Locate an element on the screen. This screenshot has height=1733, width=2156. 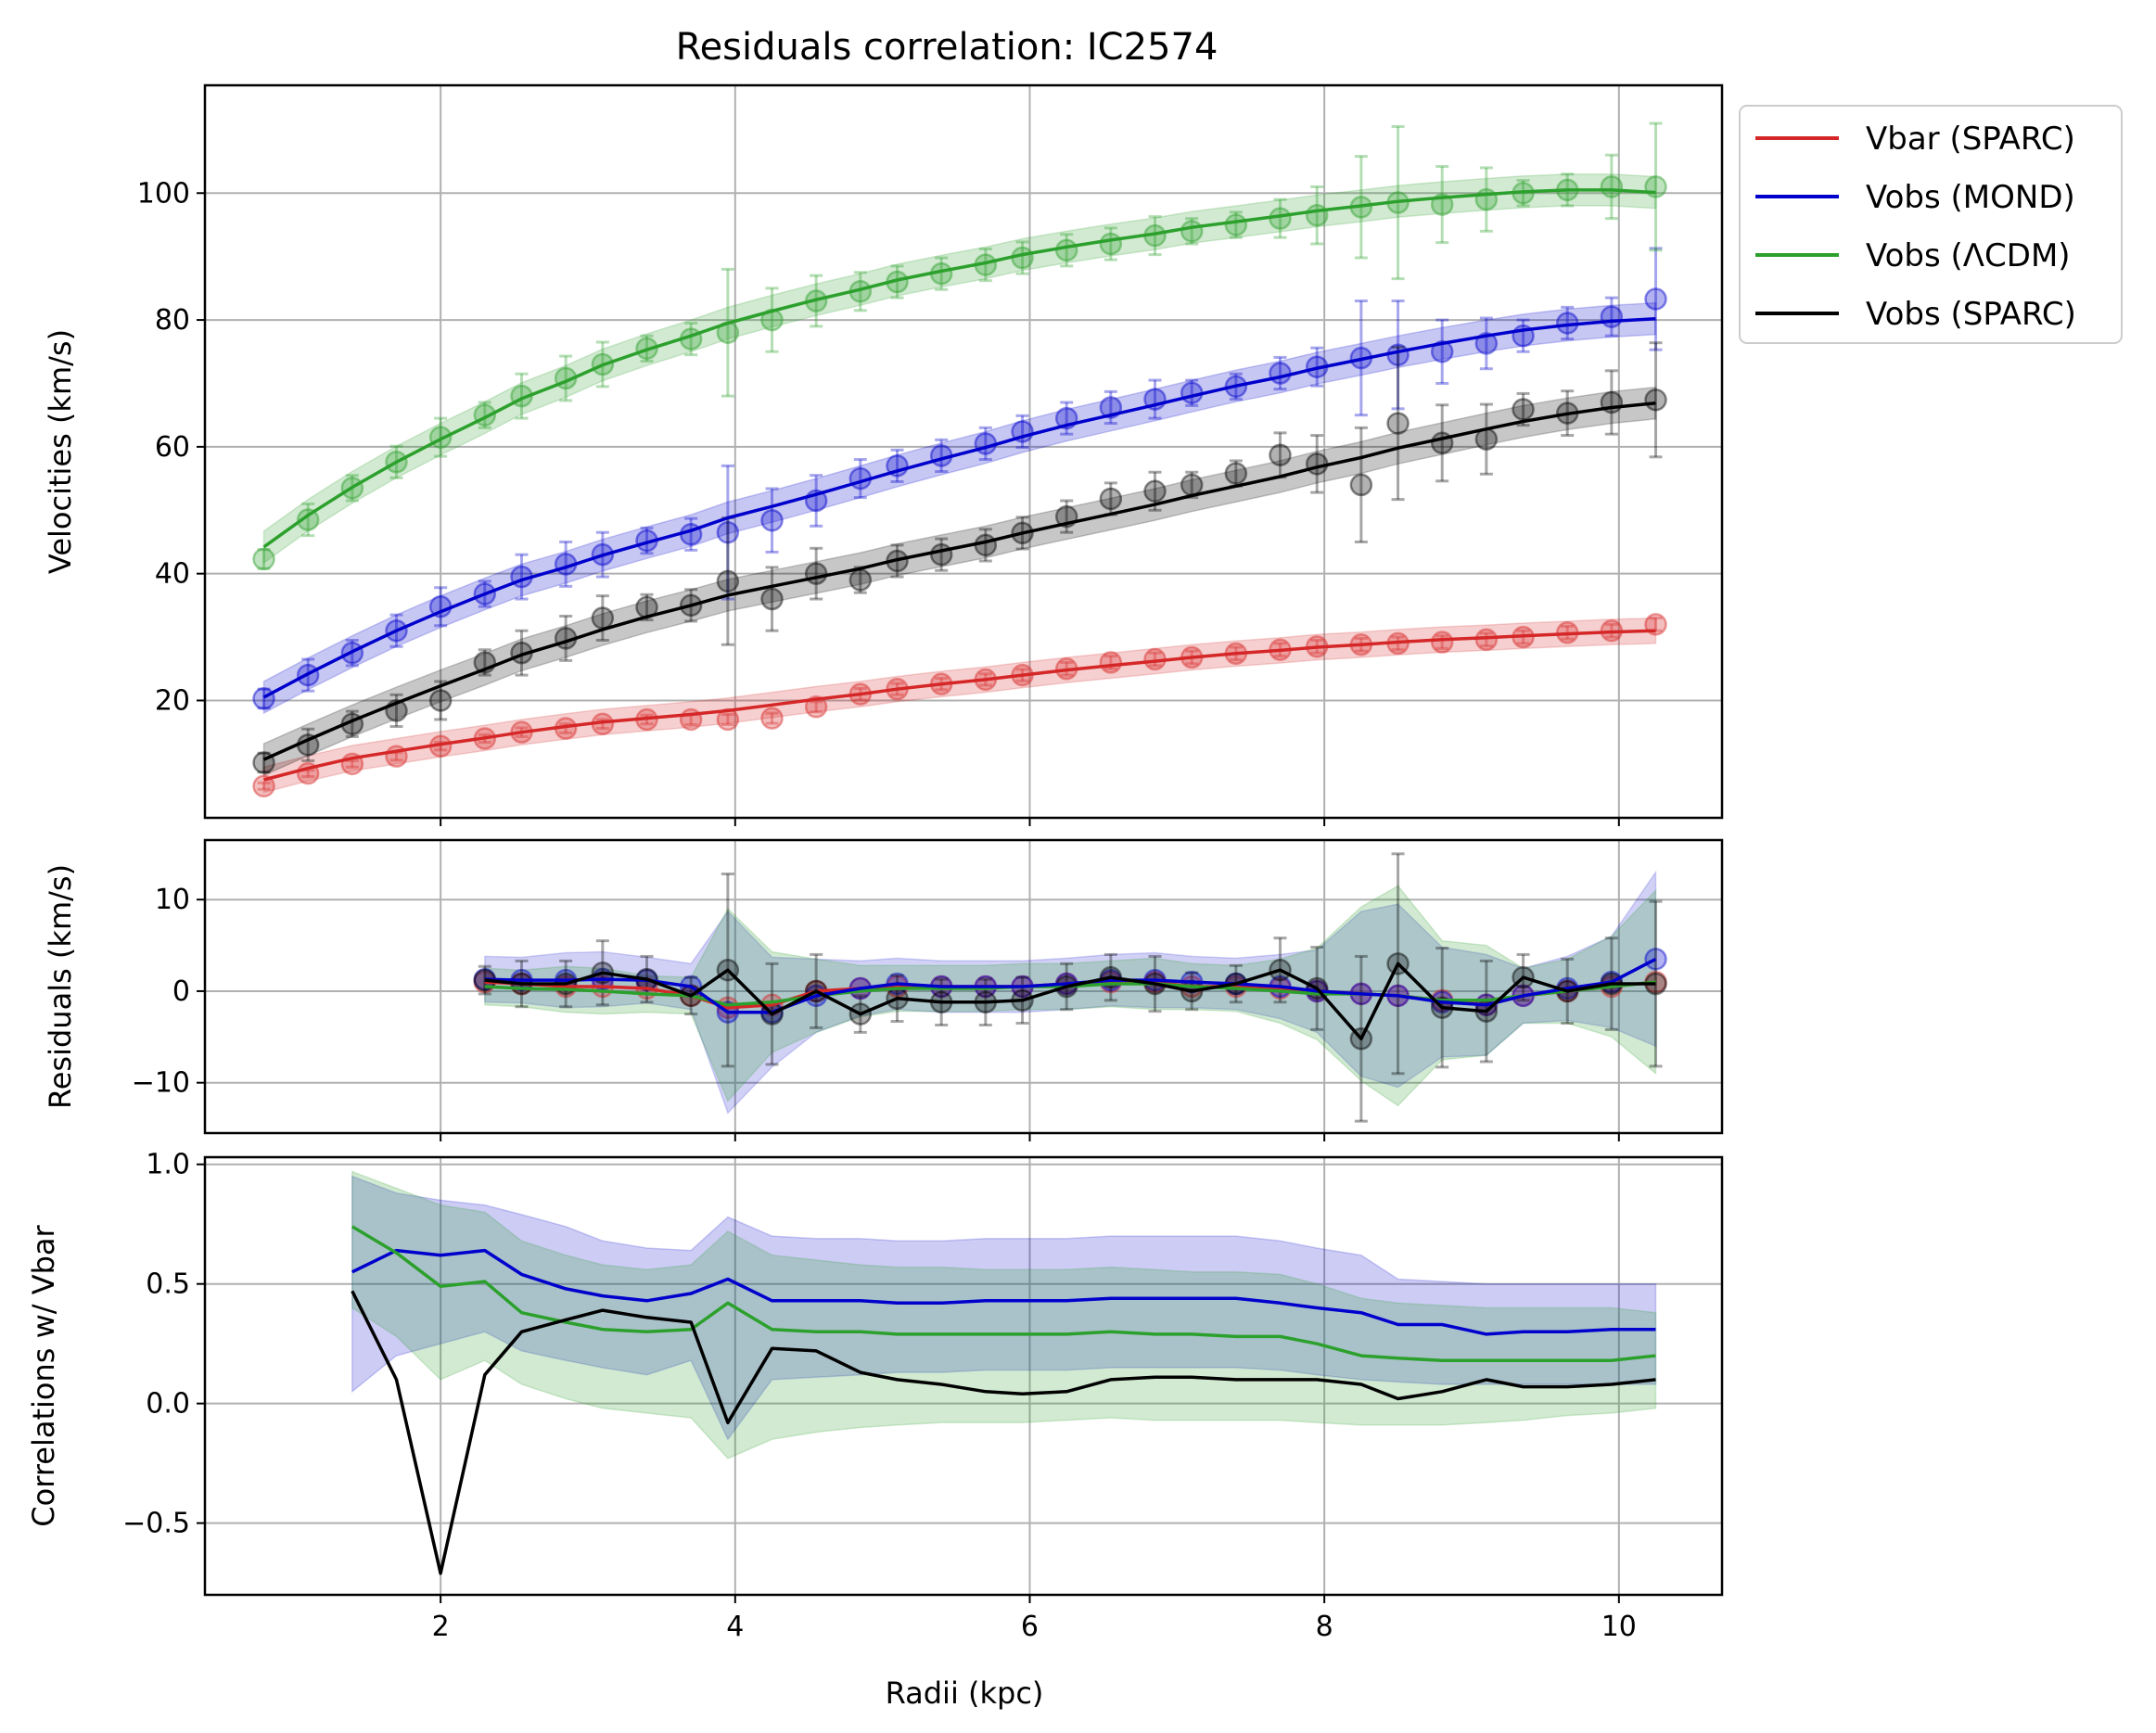
lcdm-residual-band is located at coordinates (1070, 996).